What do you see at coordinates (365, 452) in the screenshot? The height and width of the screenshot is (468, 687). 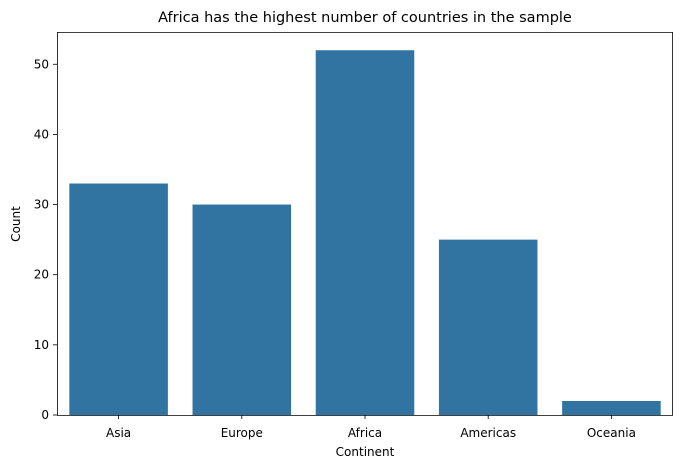 I see `x-axis-label: Continent` at bounding box center [365, 452].